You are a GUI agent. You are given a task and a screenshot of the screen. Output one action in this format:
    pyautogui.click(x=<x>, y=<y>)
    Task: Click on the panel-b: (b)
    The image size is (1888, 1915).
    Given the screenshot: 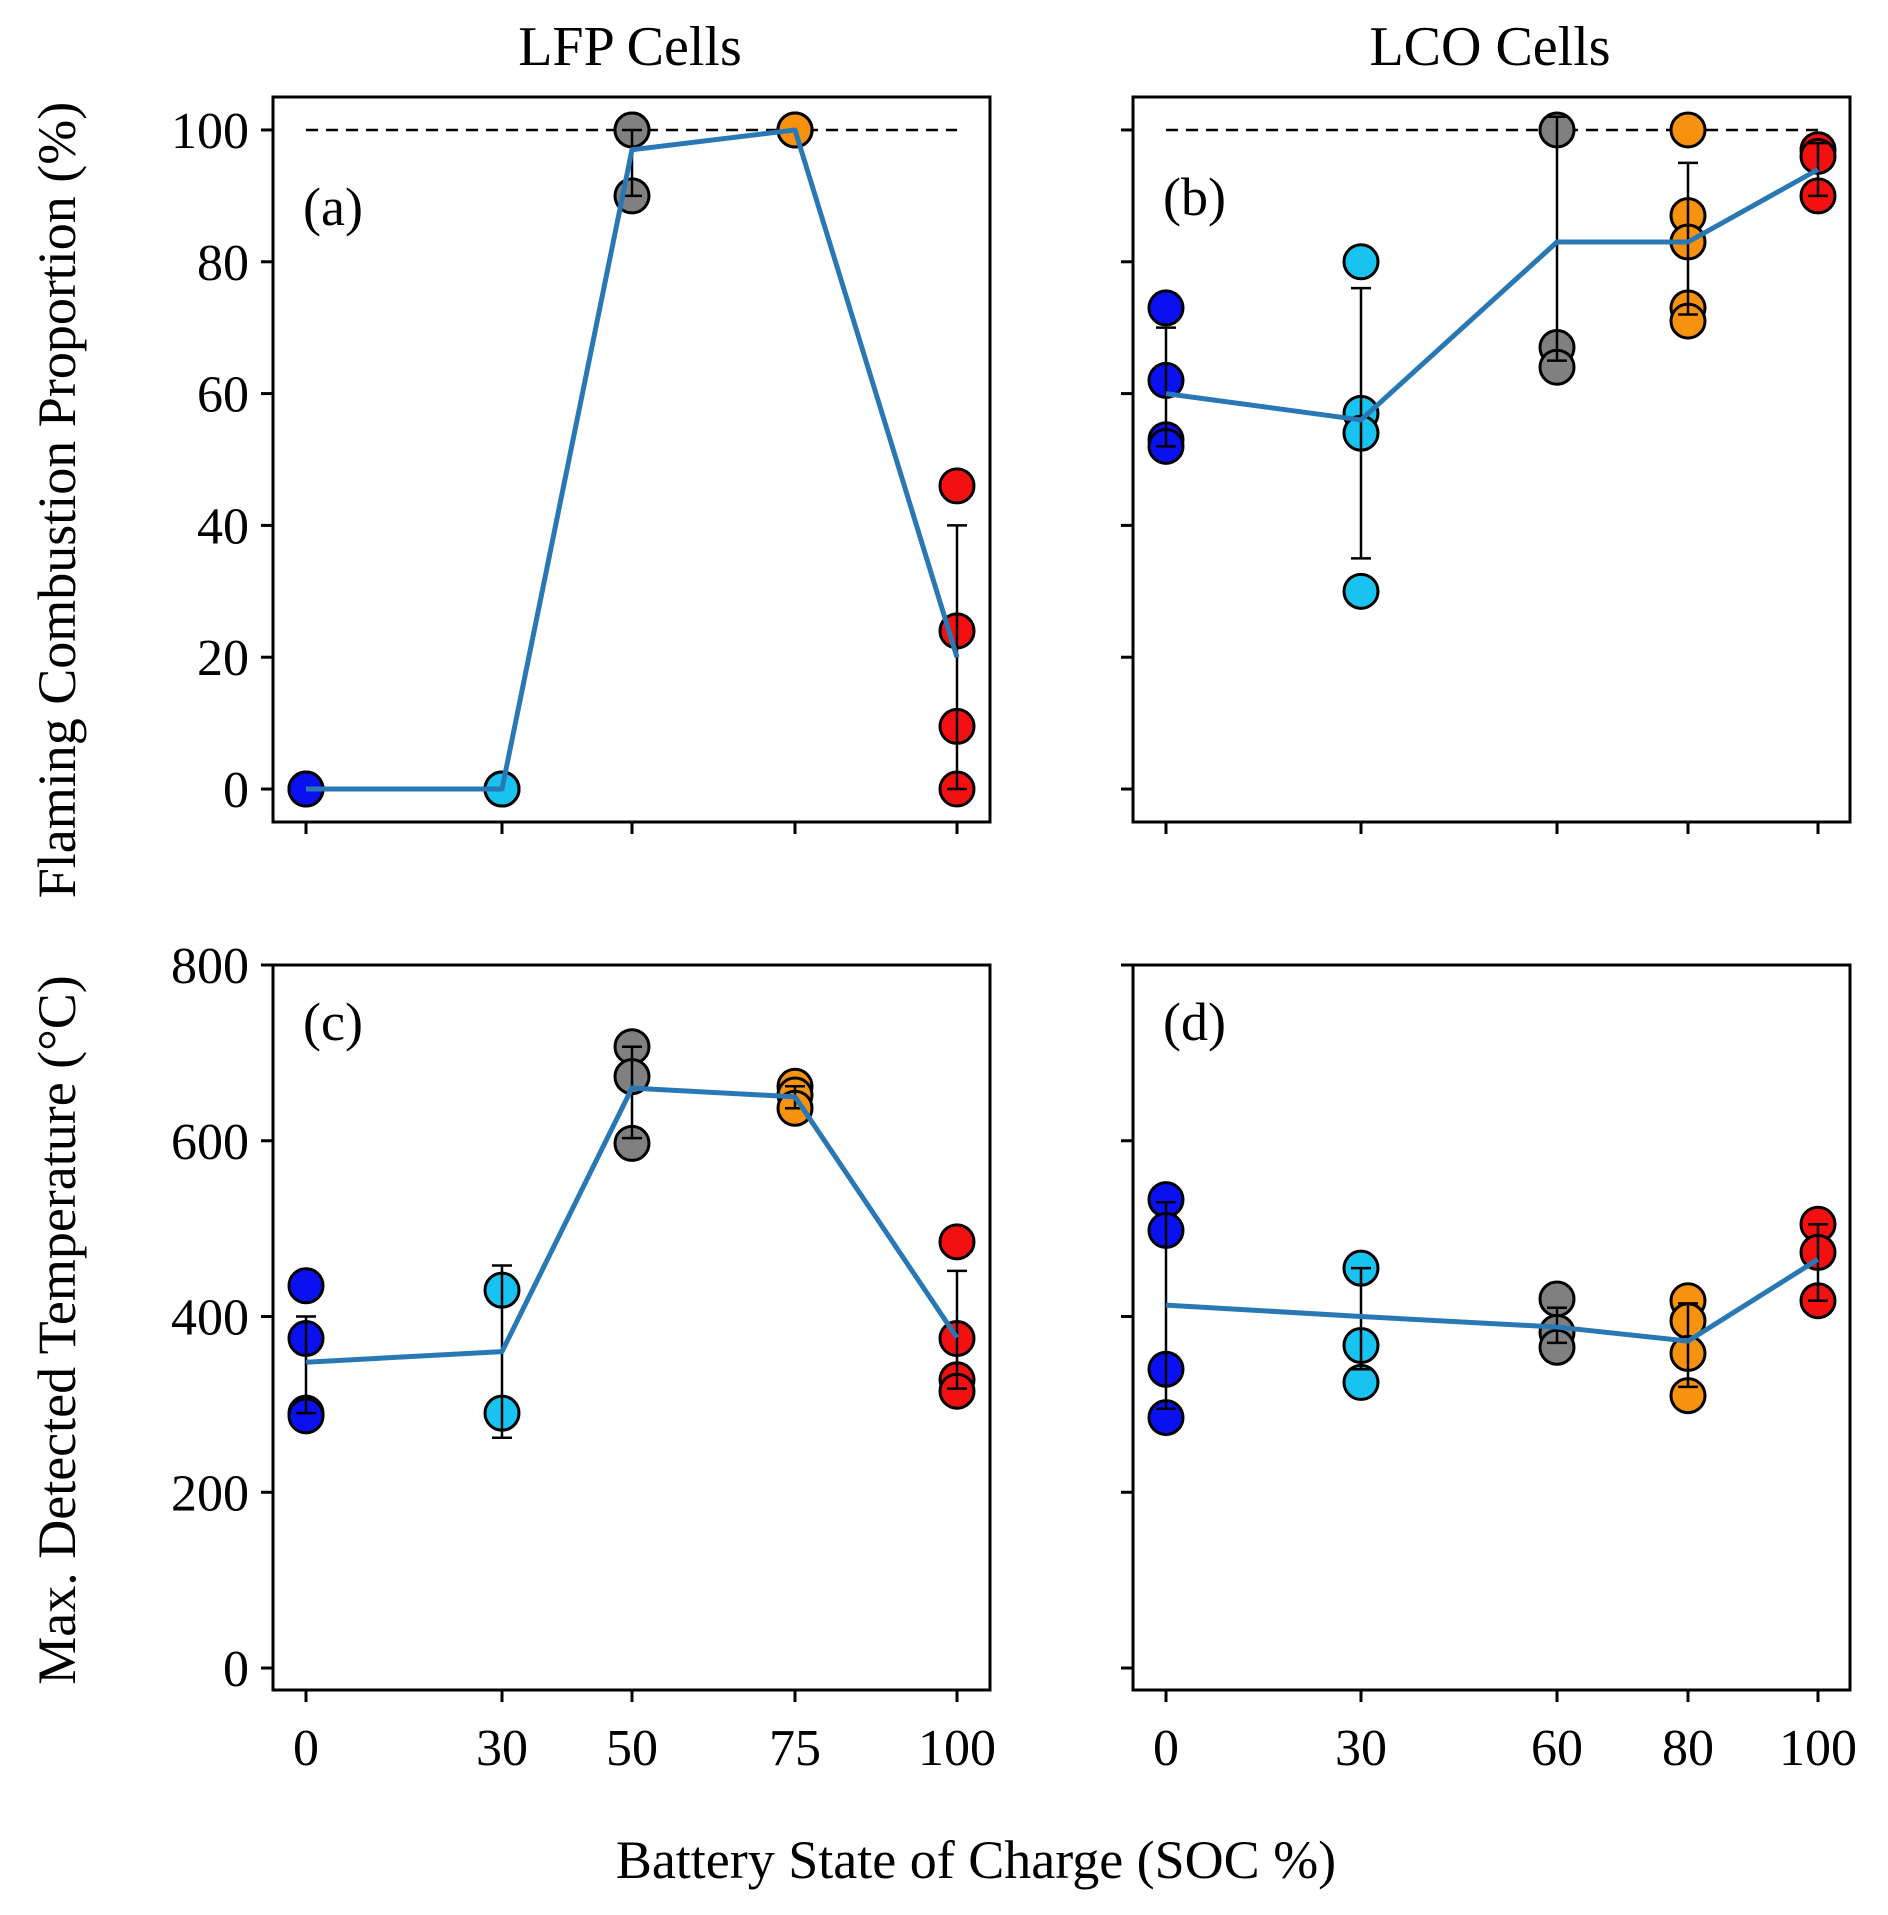 What is the action you would take?
    pyautogui.click(x=1486, y=464)
    